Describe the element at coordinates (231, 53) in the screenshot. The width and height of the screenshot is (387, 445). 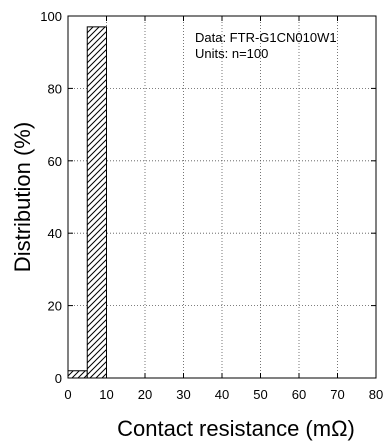
I see `annotation-units: Units: n=100` at that location.